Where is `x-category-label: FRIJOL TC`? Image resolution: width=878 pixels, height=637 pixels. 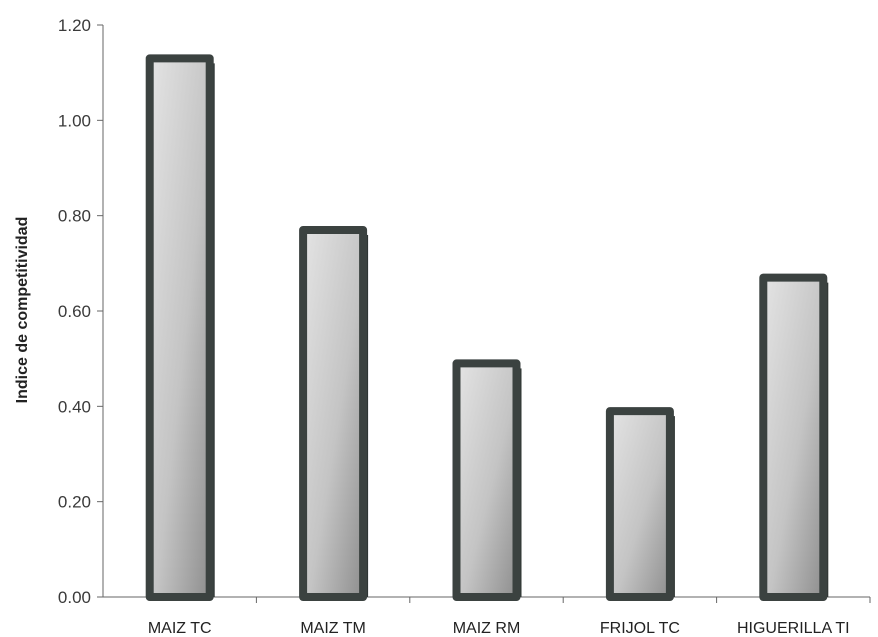
x-category-label: FRIJOL TC is located at coordinates (640, 628).